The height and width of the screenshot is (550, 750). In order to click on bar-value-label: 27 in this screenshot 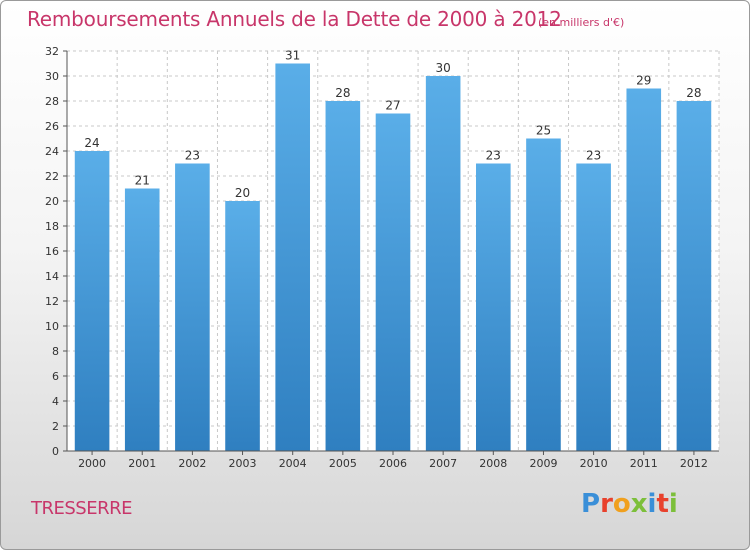, I will do `click(392, 106)`.